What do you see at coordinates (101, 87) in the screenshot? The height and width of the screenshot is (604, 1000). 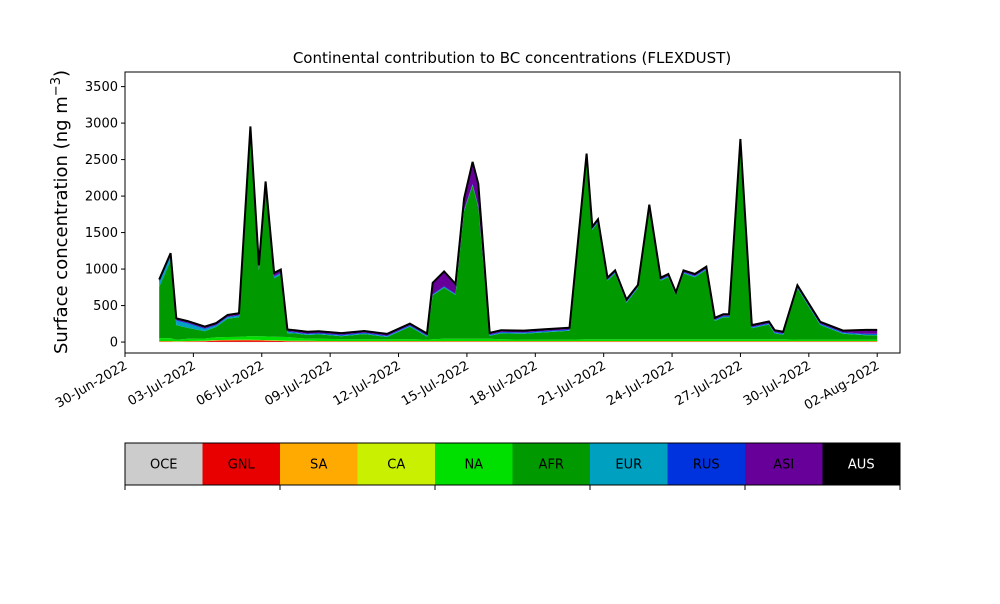 I see `y-tick-label: 3500` at bounding box center [101, 87].